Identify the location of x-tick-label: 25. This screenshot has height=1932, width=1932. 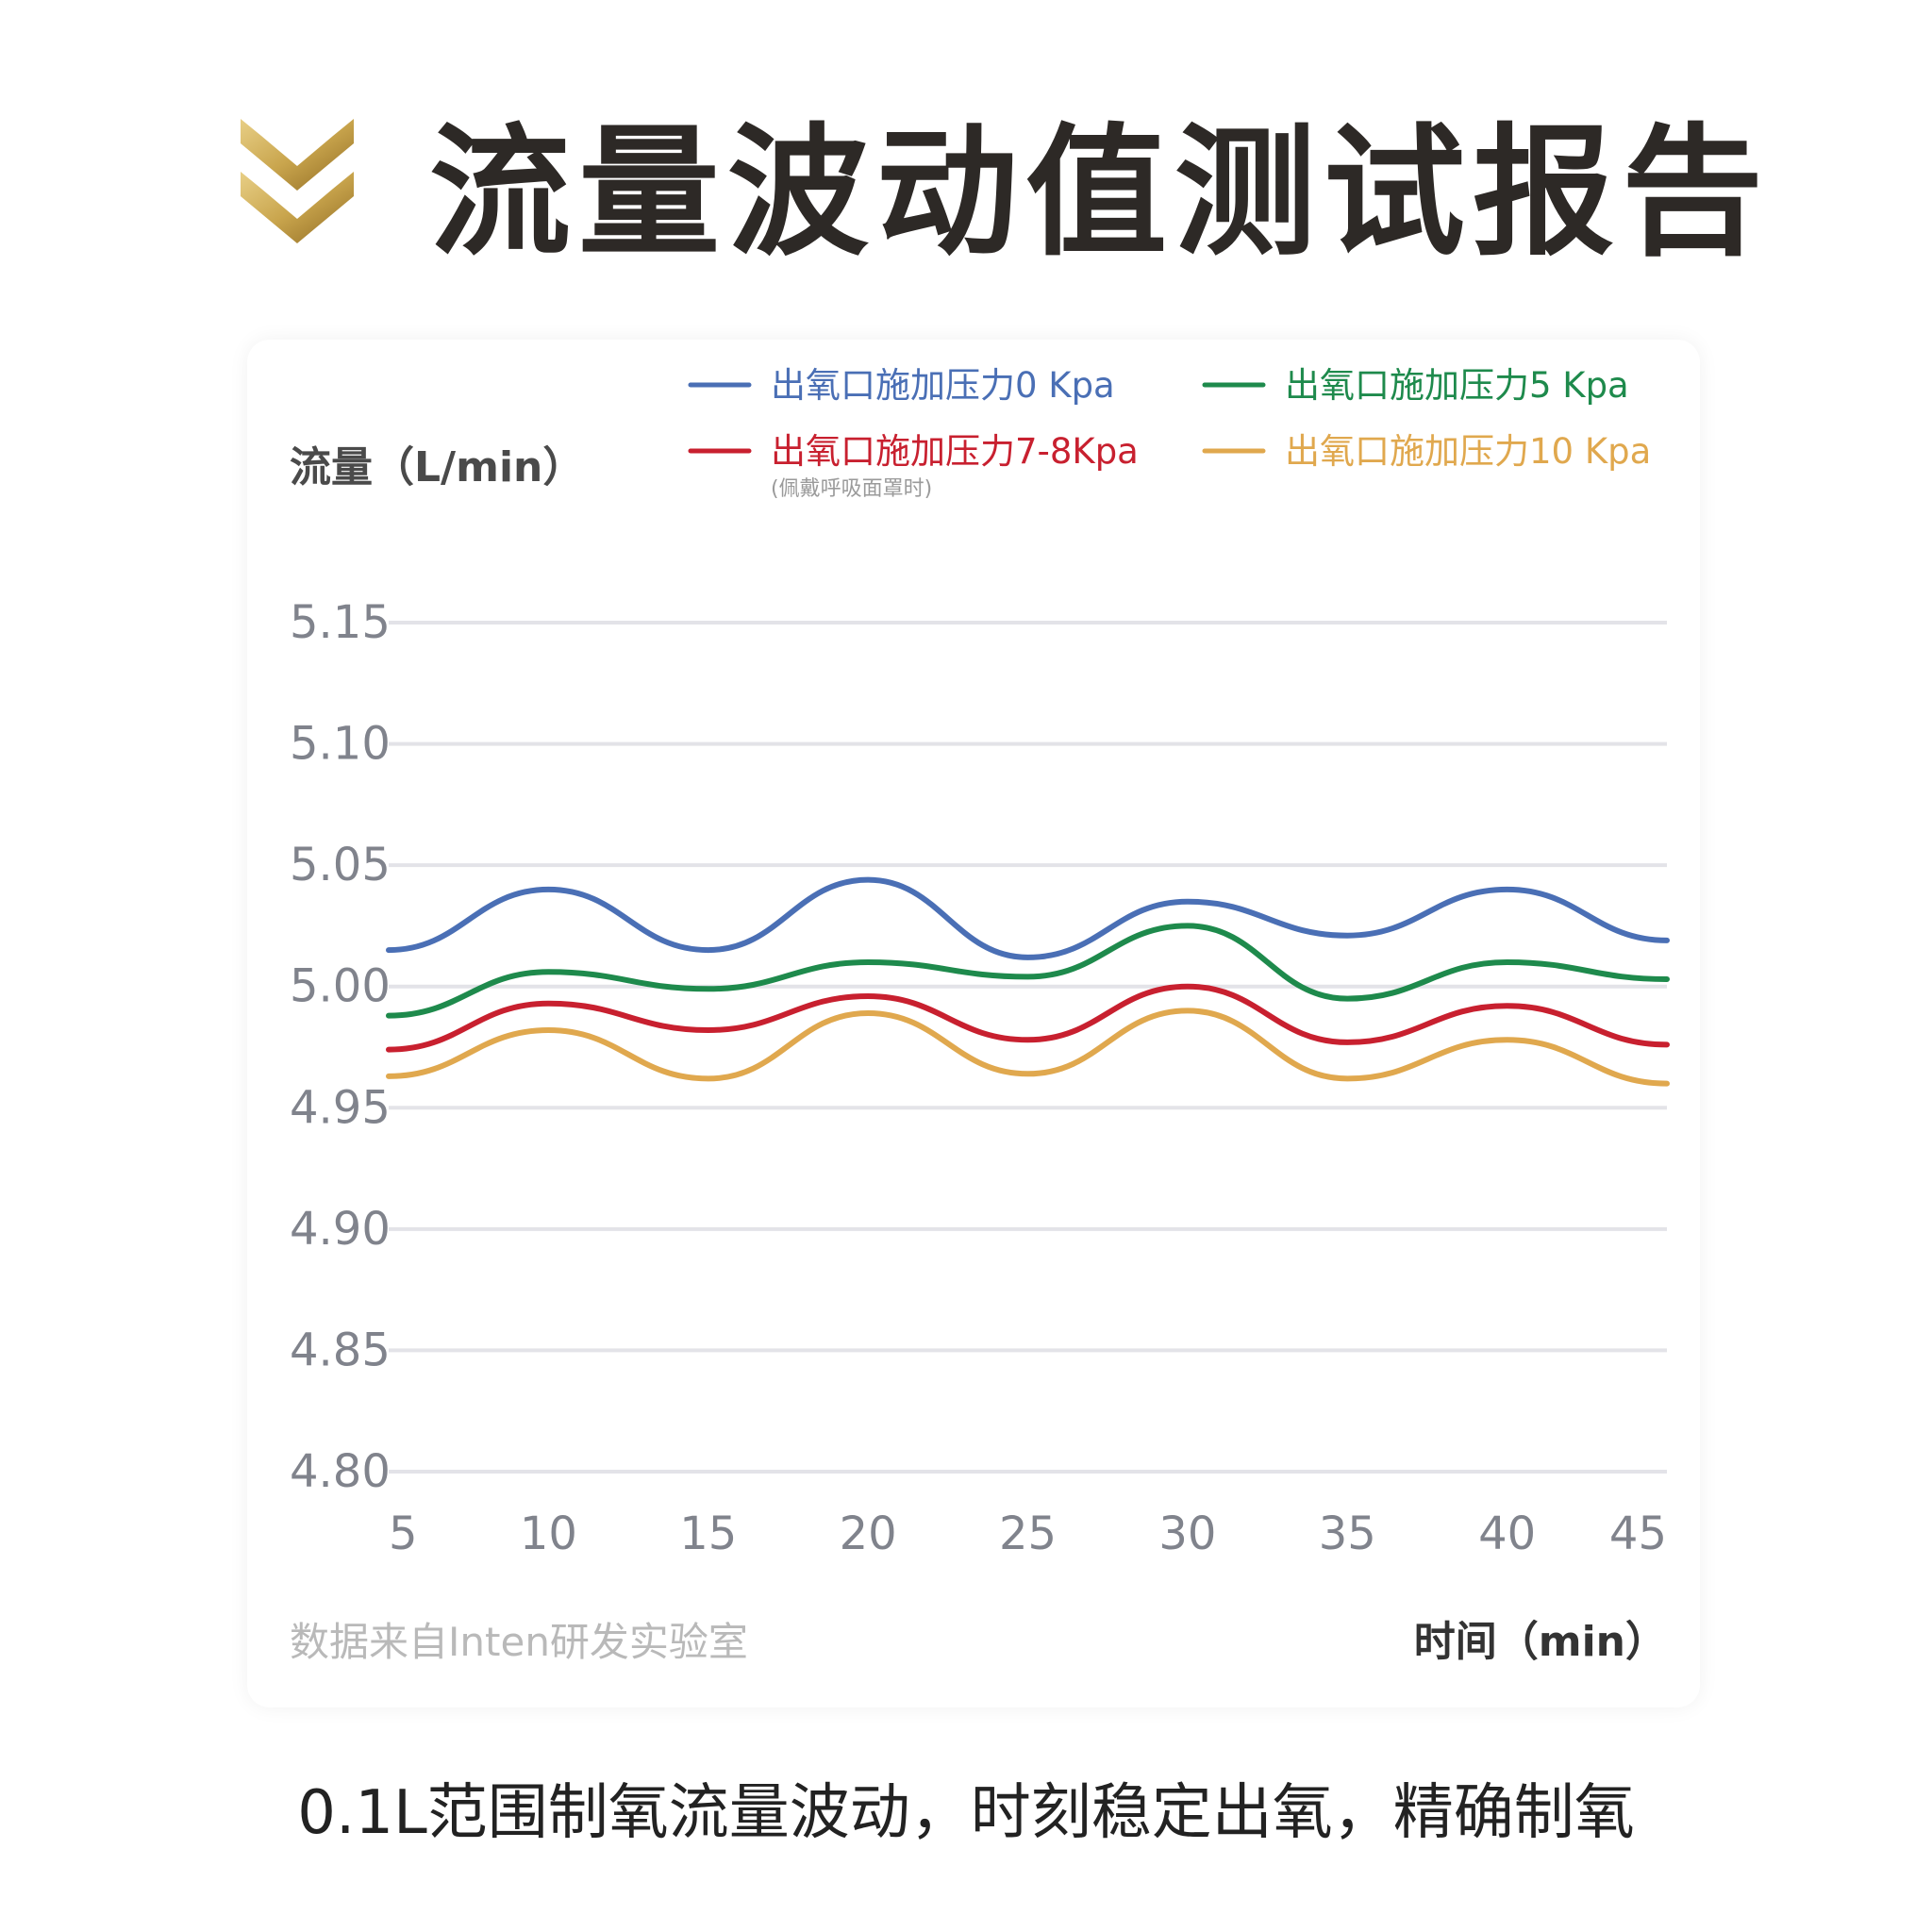
(1028, 1533).